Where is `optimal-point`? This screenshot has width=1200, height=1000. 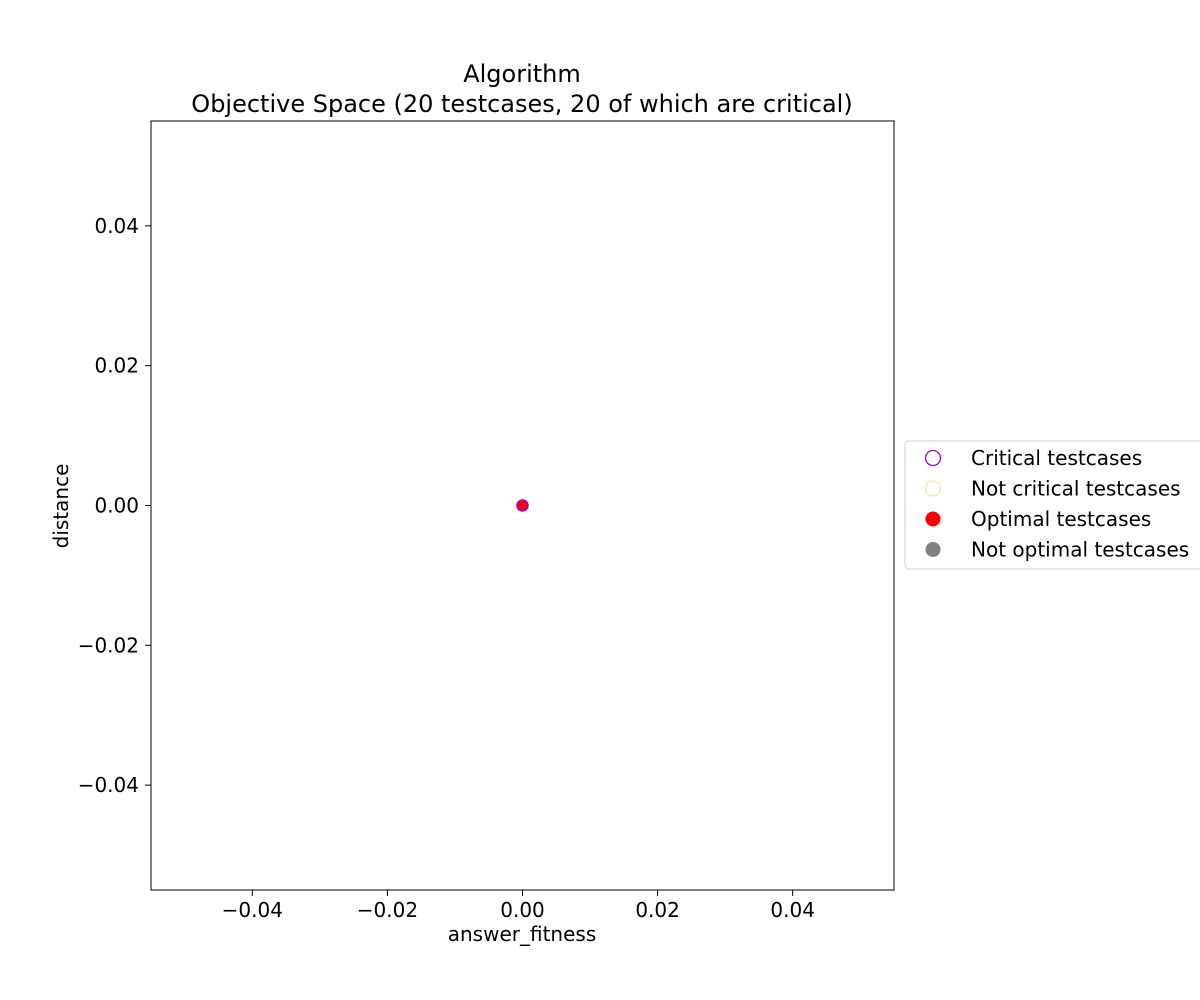
optimal-point is located at coordinates (522, 505).